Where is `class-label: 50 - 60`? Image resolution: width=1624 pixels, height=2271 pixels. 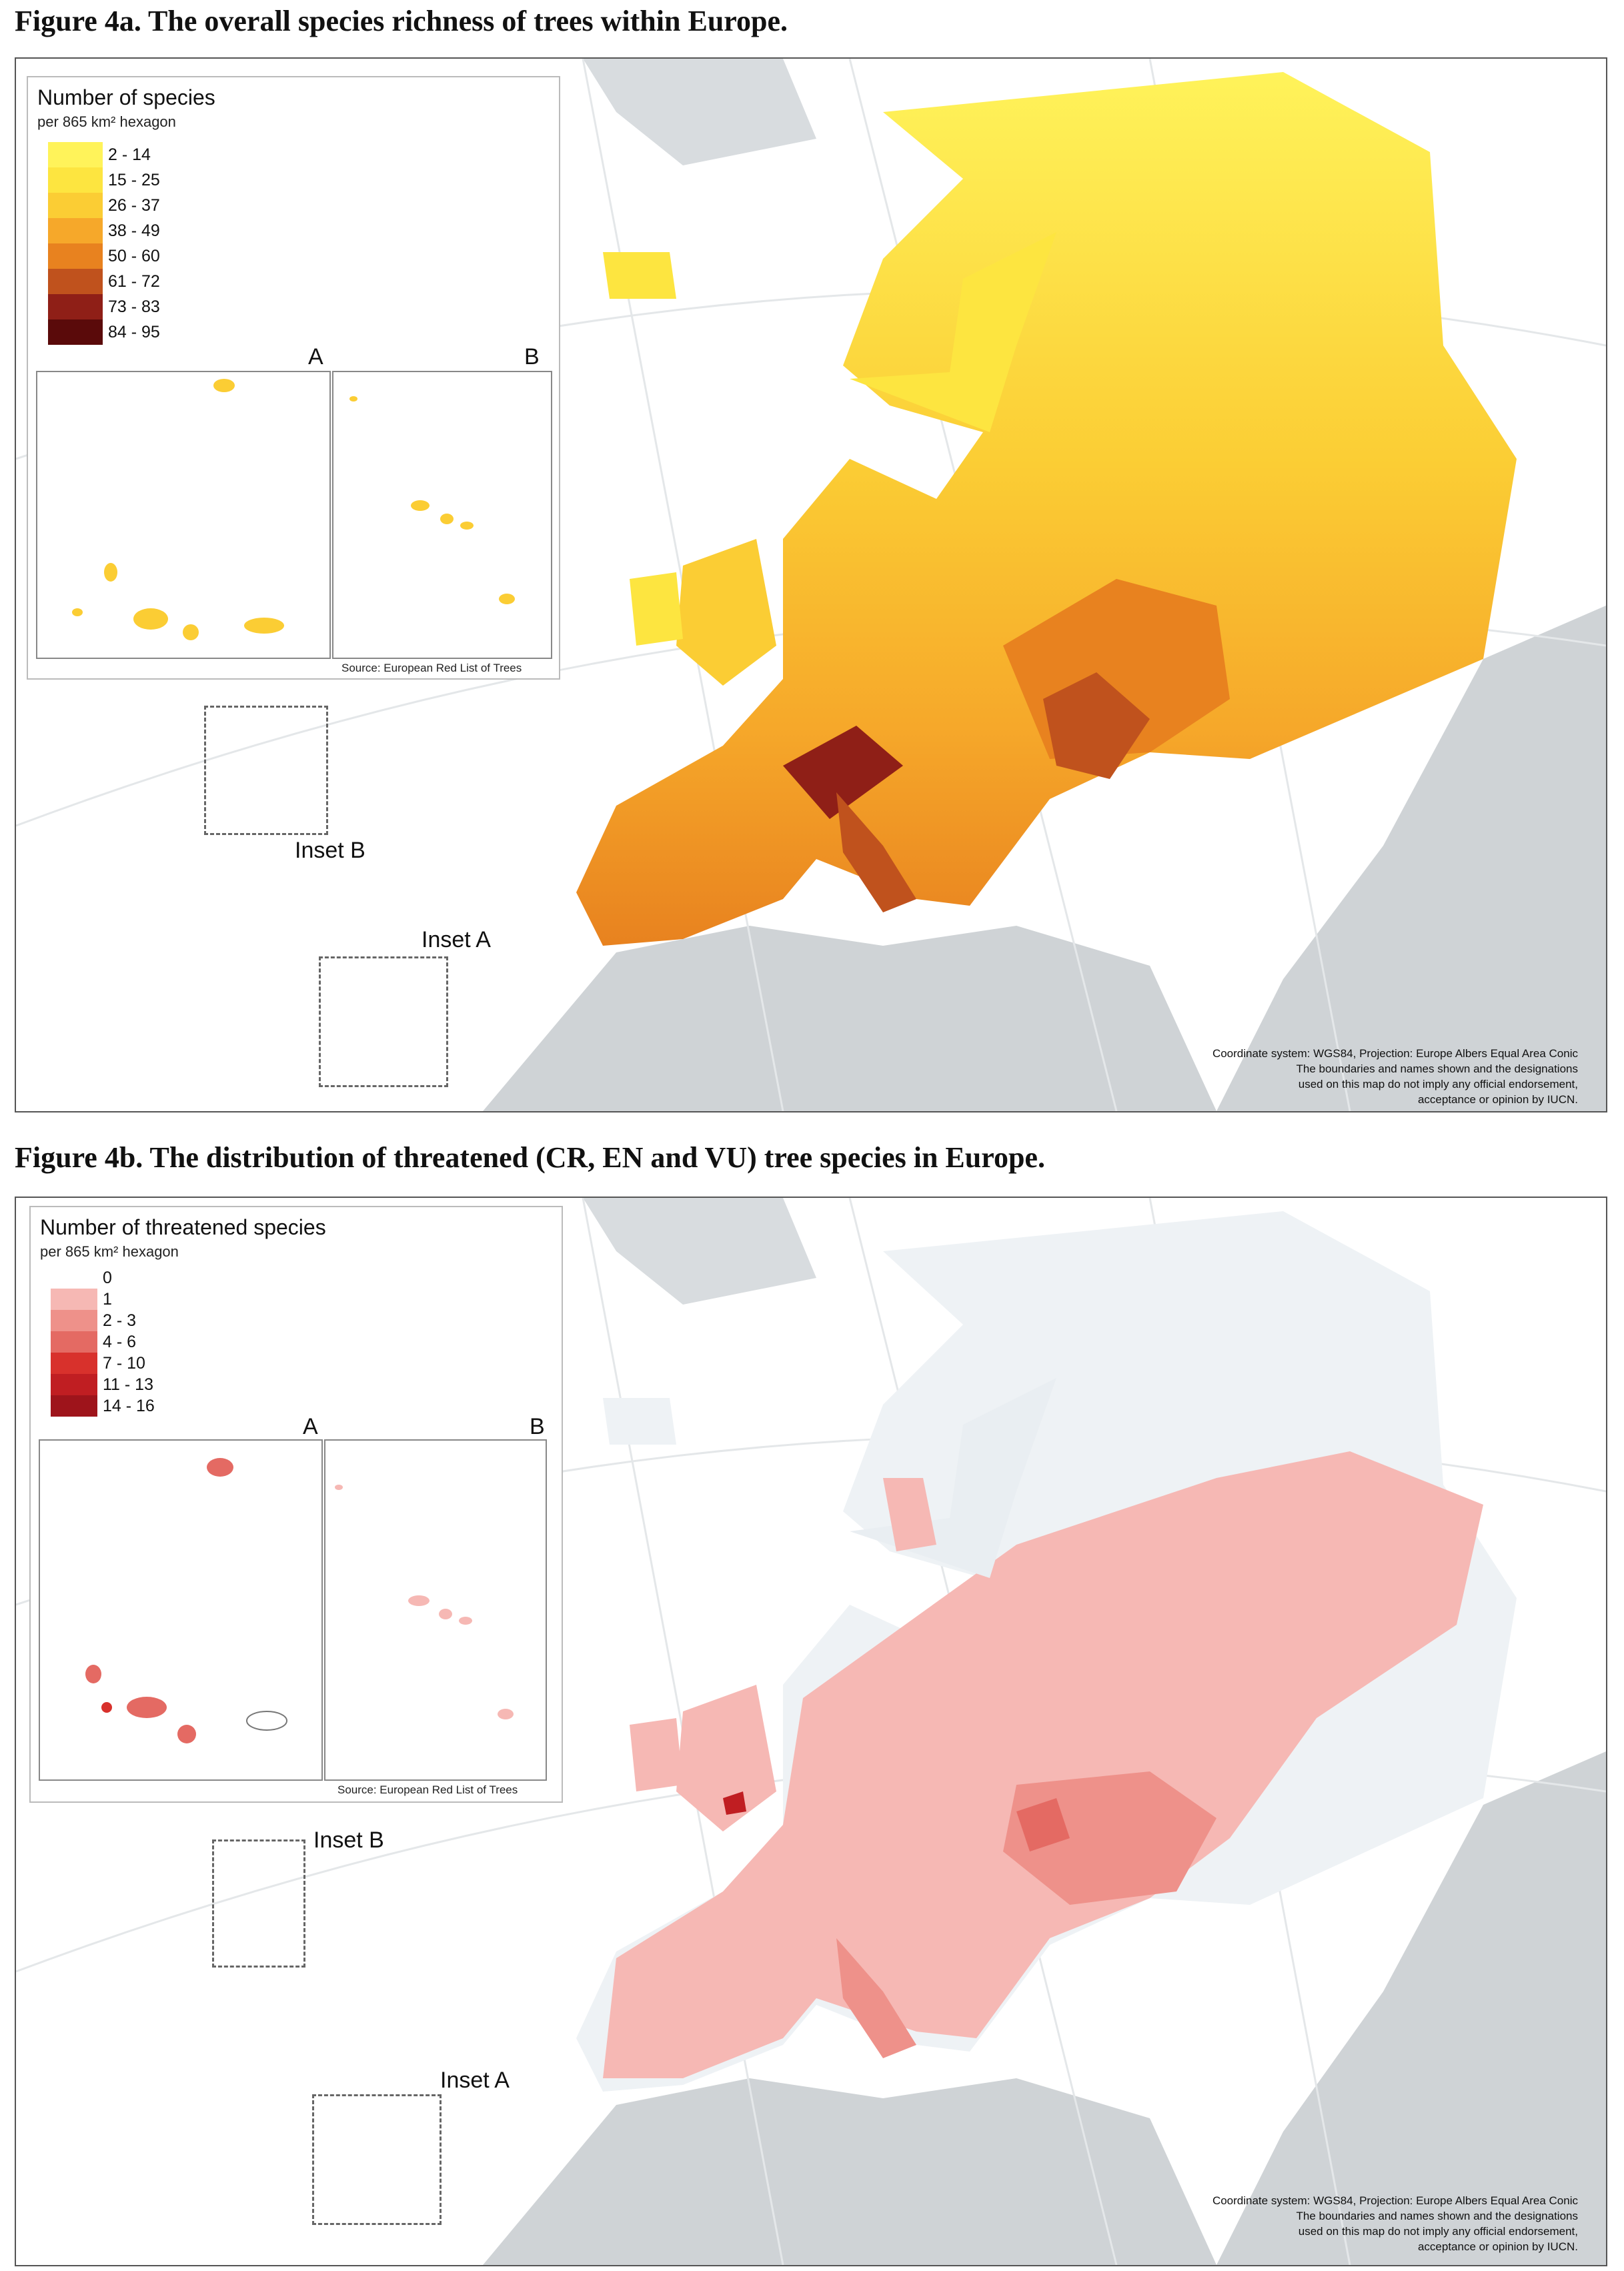
class-label: 50 - 60 is located at coordinates (134, 255).